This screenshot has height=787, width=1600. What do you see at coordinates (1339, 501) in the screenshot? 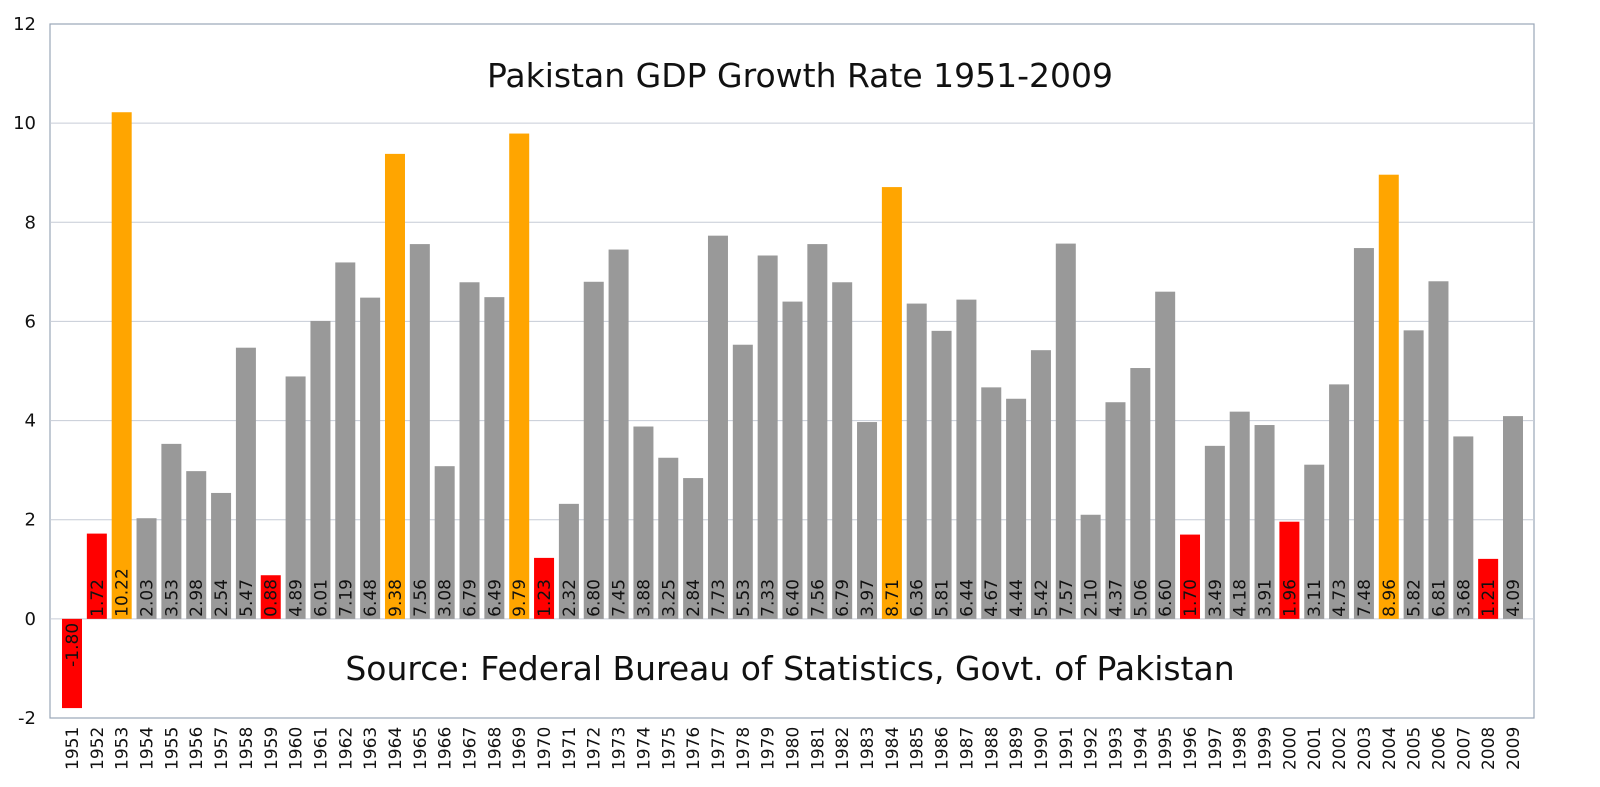
I see `bar-2002` at bounding box center [1339, 501].